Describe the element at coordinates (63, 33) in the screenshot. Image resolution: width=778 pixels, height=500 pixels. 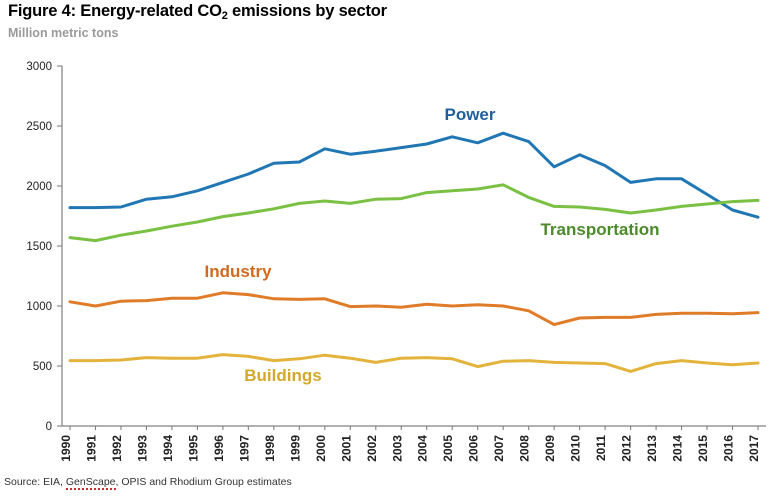
I see `figure-subtitle: Million metric tons` at that location.